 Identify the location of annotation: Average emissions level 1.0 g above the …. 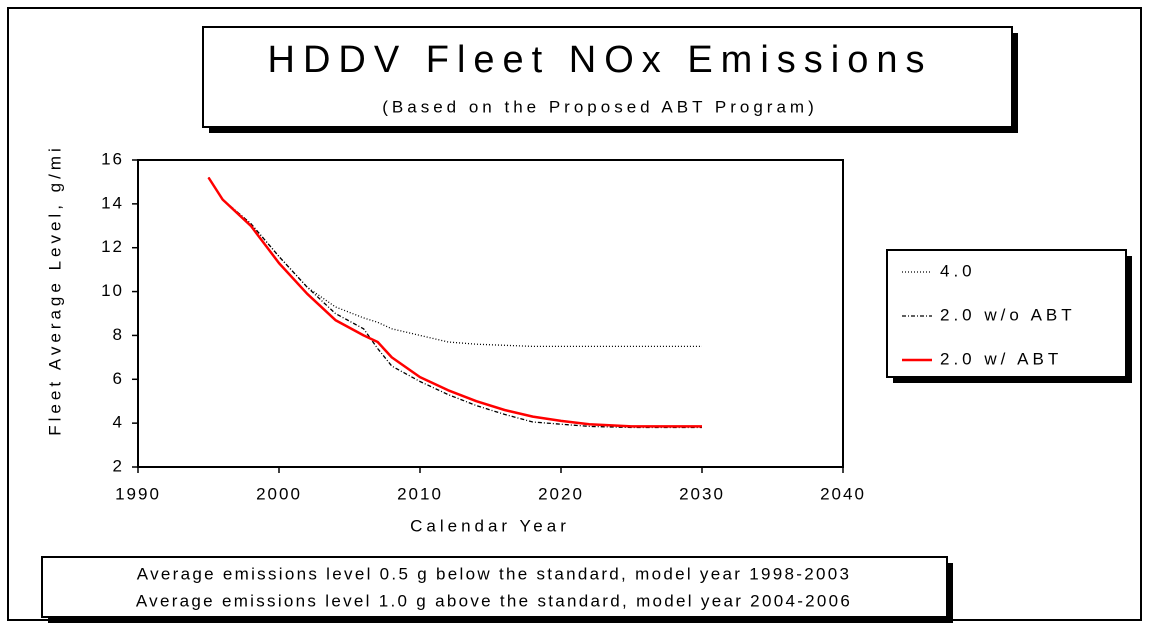
(494, 600).